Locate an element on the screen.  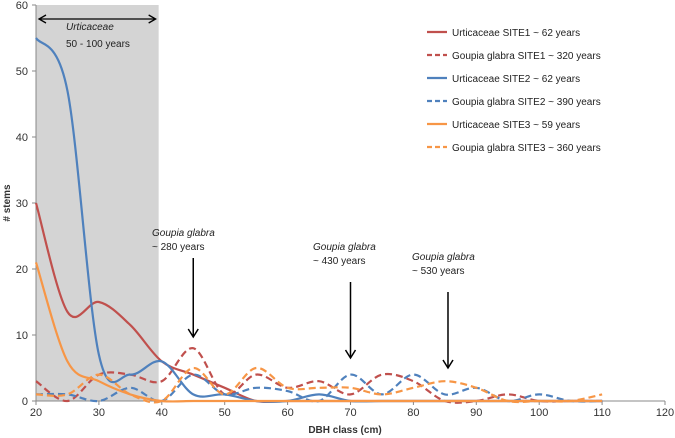
x-tick-label: 120 is located at coordinates (665, 413).